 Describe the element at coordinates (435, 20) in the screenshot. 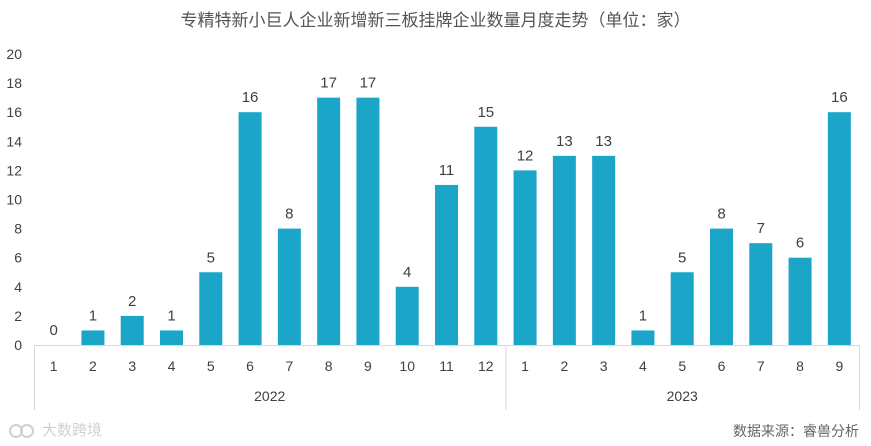

I see `chart-title: 专精特新小巨人企业新增新三板挂牌企业数量月度走势（单位：家）` at that location.